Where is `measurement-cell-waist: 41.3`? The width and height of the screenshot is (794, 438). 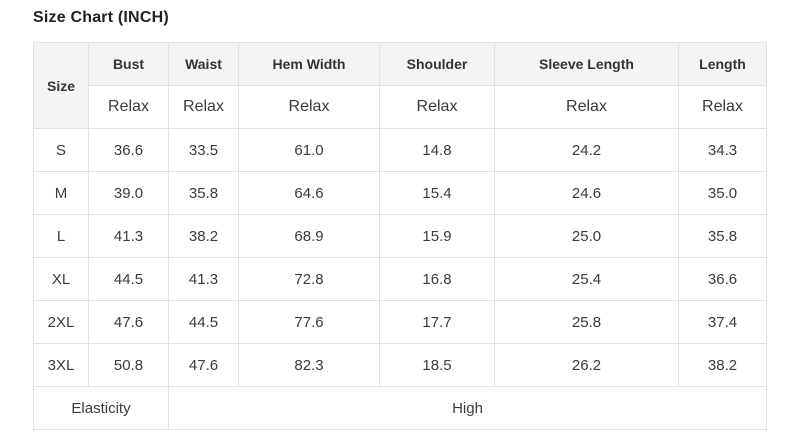 measurement-cell-waist: 41.3 is located at coordinates (203, 279).